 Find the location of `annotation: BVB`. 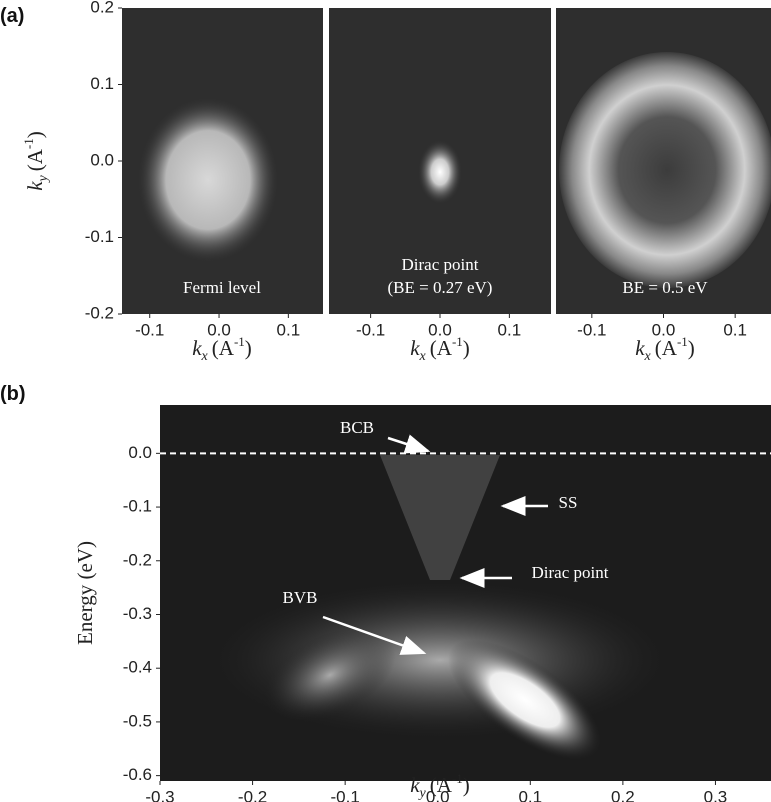

annotation: BVB is located at coordinates (300, 597).